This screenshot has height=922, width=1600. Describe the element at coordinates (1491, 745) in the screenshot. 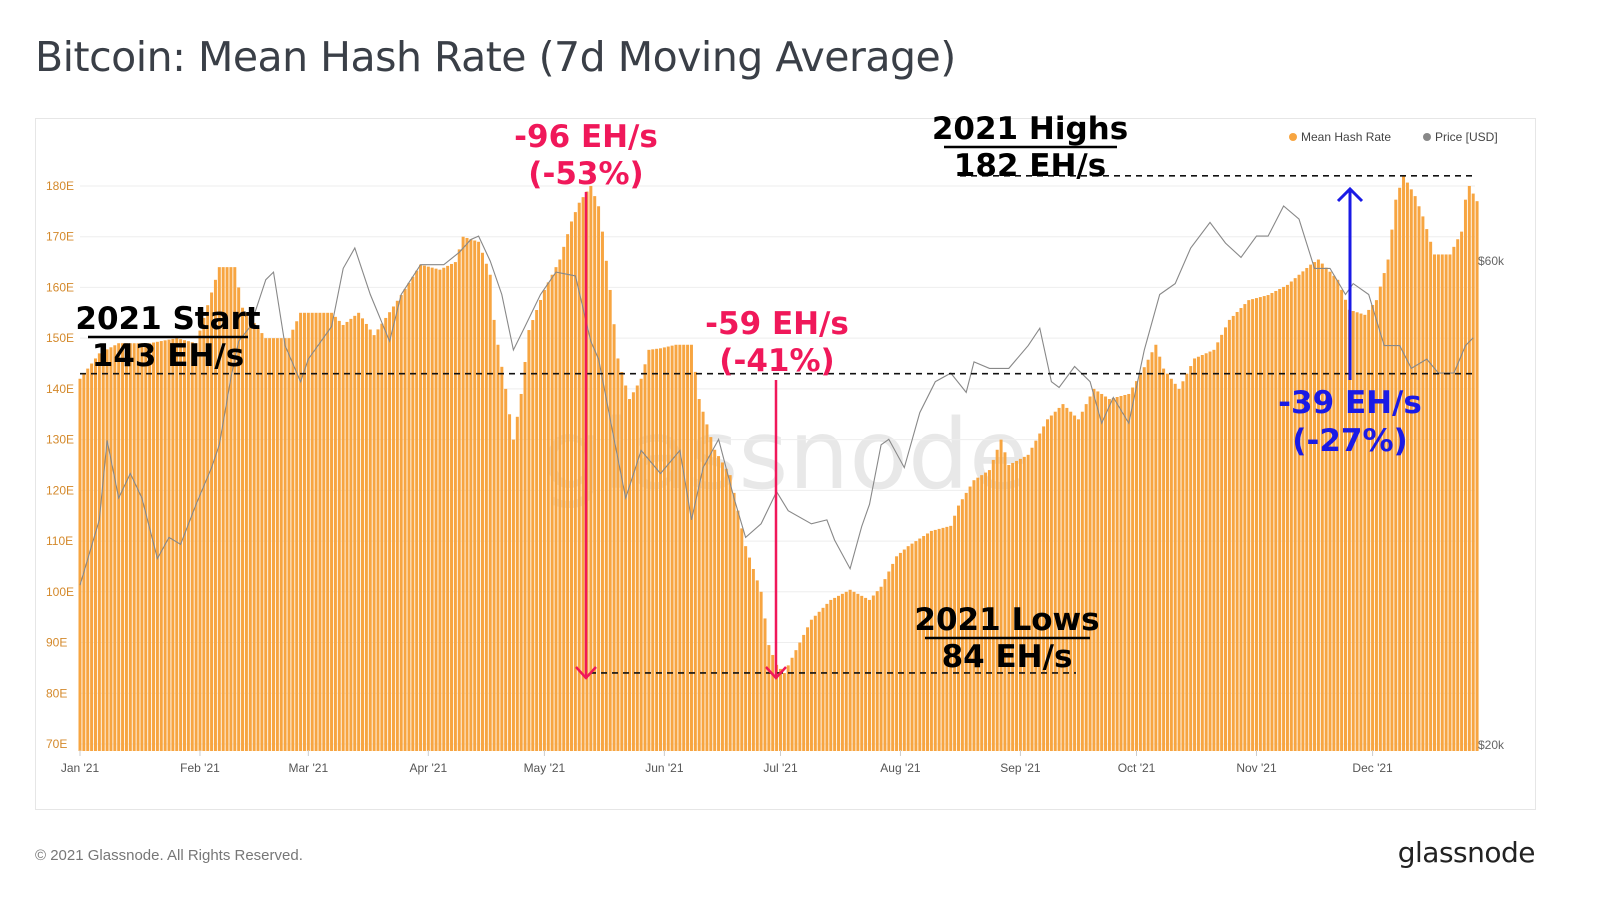

I see `y-right-tick: $20k` at that location.